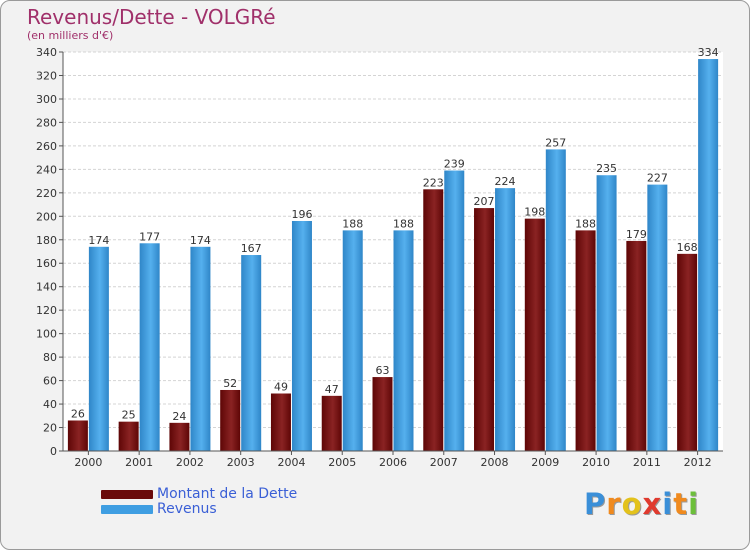 This screenshot has width=750, height=550. What do you see at coordinates (596, 462) in the screenshot?
I see `x-tick-label: 2010` at bounding box center [596, 462].